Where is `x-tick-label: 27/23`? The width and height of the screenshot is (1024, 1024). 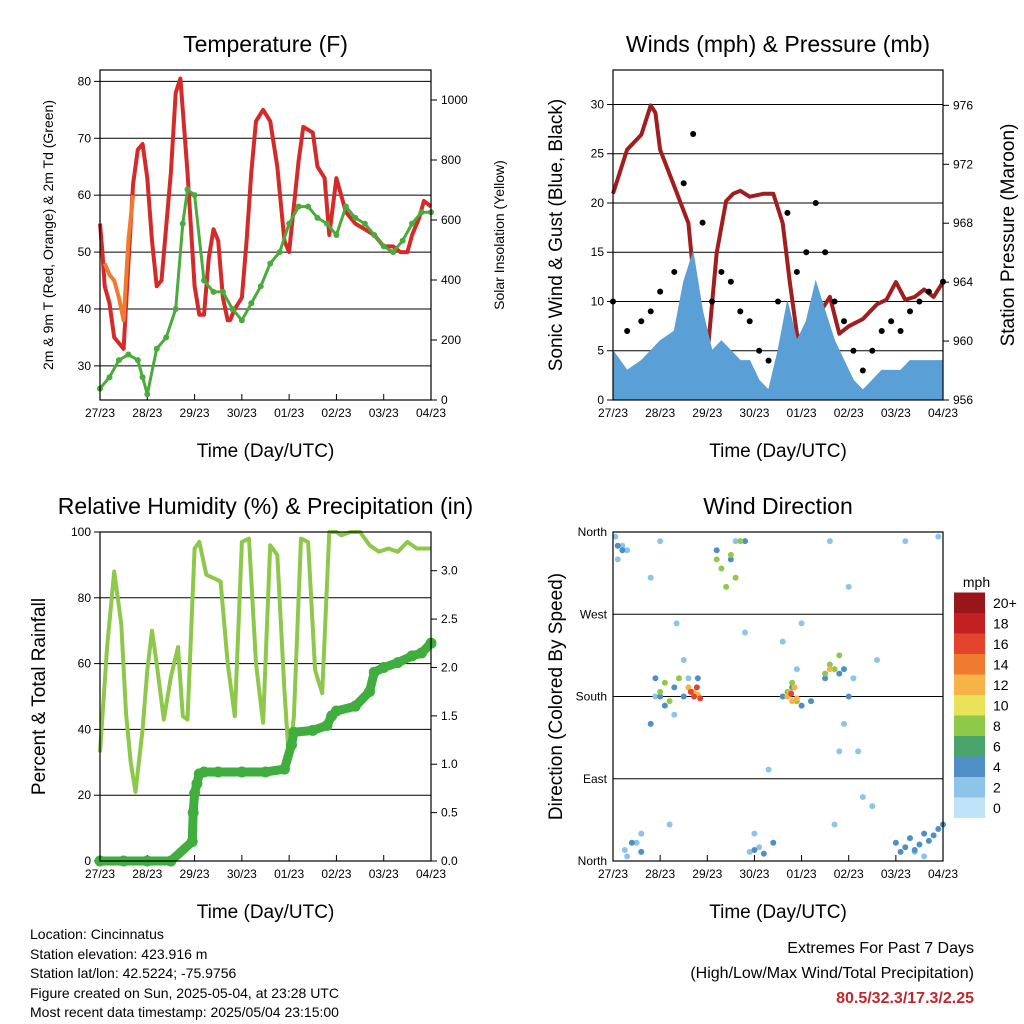
x-tick-label: 27/23 is located at coordinates (100, 874).